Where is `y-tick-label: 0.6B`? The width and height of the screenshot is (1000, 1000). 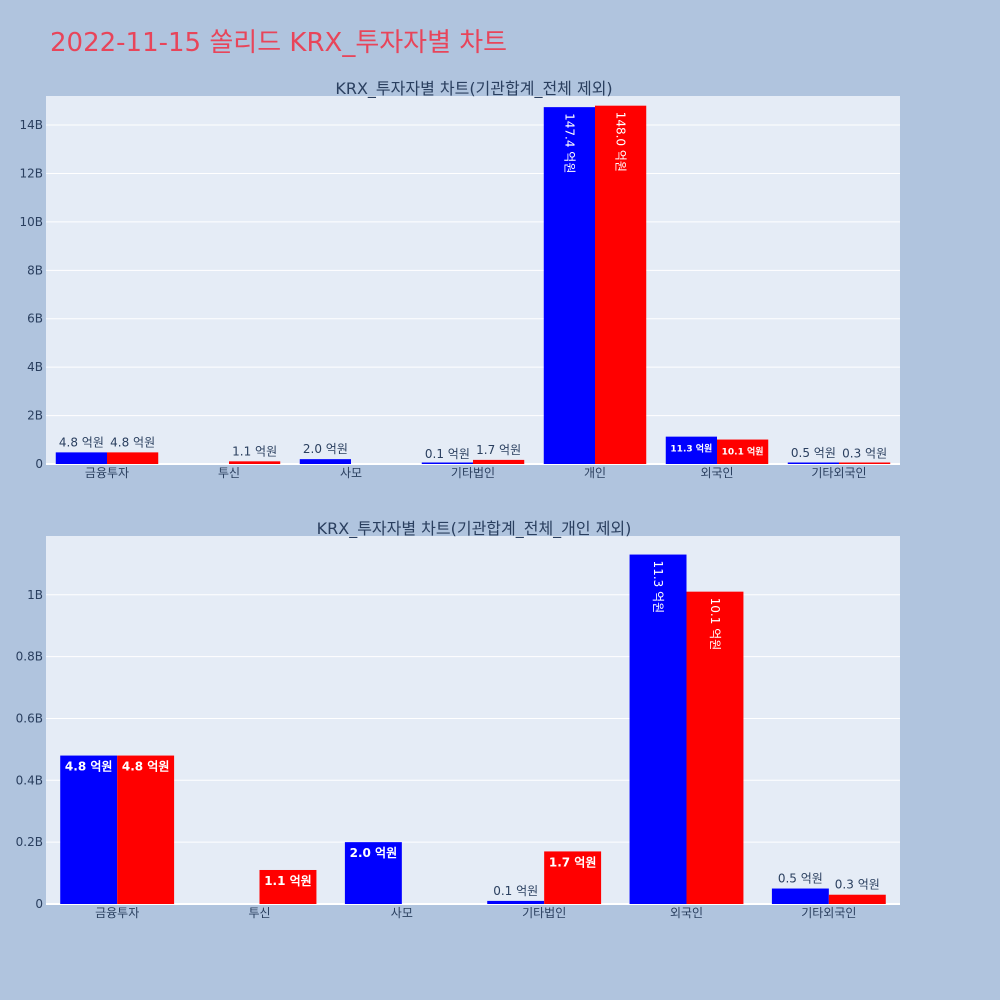 y-tick-label: 0.6B is located at coordinates (29, 718).